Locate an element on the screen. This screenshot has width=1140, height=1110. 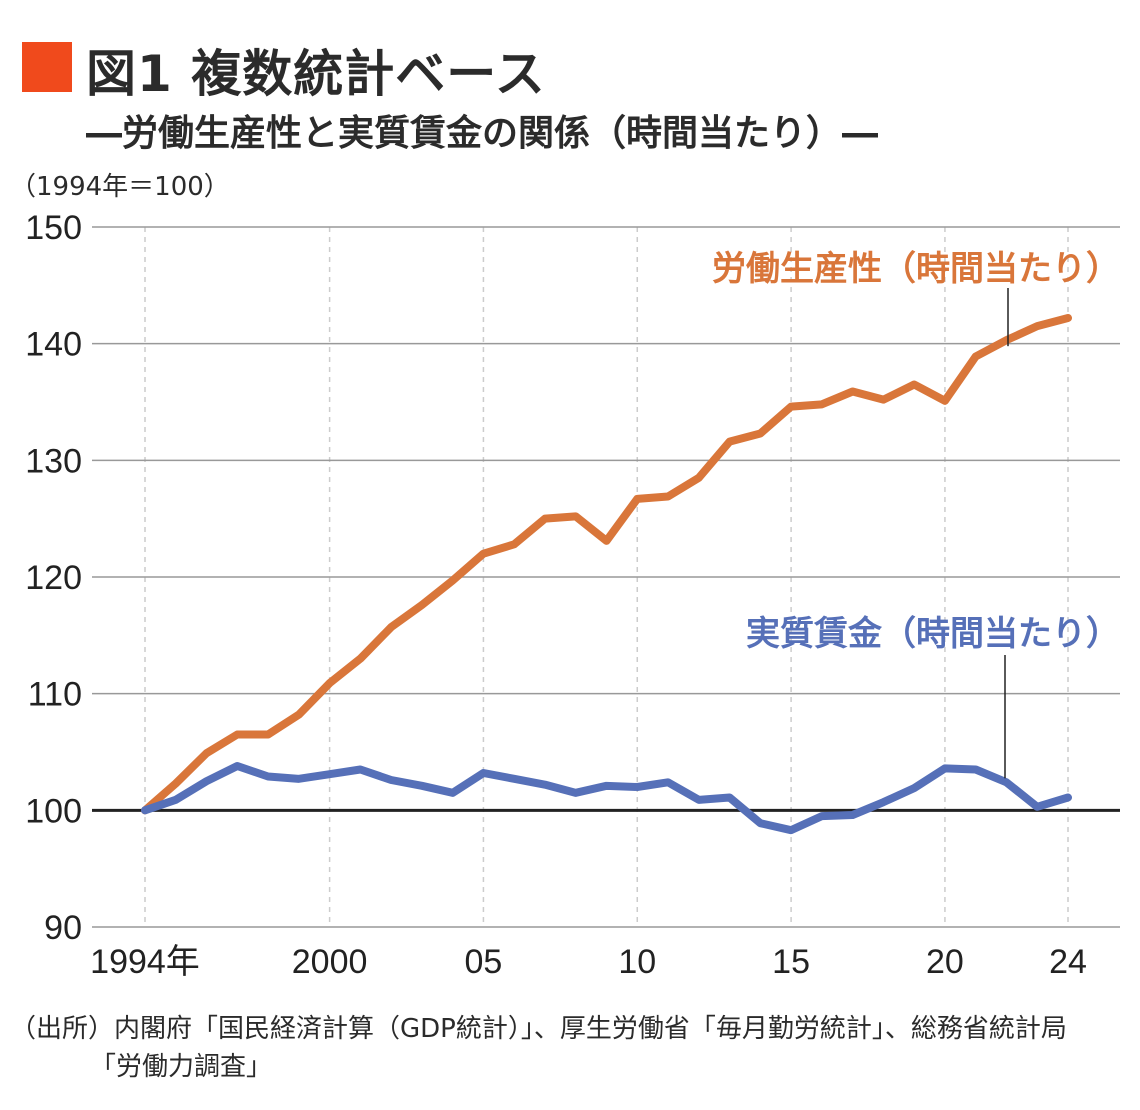
y-tick-label: 120 is located at coordinates (53, 578).